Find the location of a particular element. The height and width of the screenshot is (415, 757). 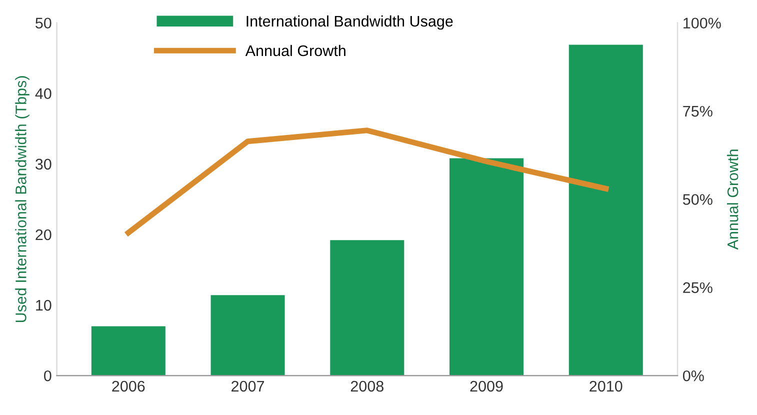

y2-tick-label: 100% is located at coordinates (702, 23).